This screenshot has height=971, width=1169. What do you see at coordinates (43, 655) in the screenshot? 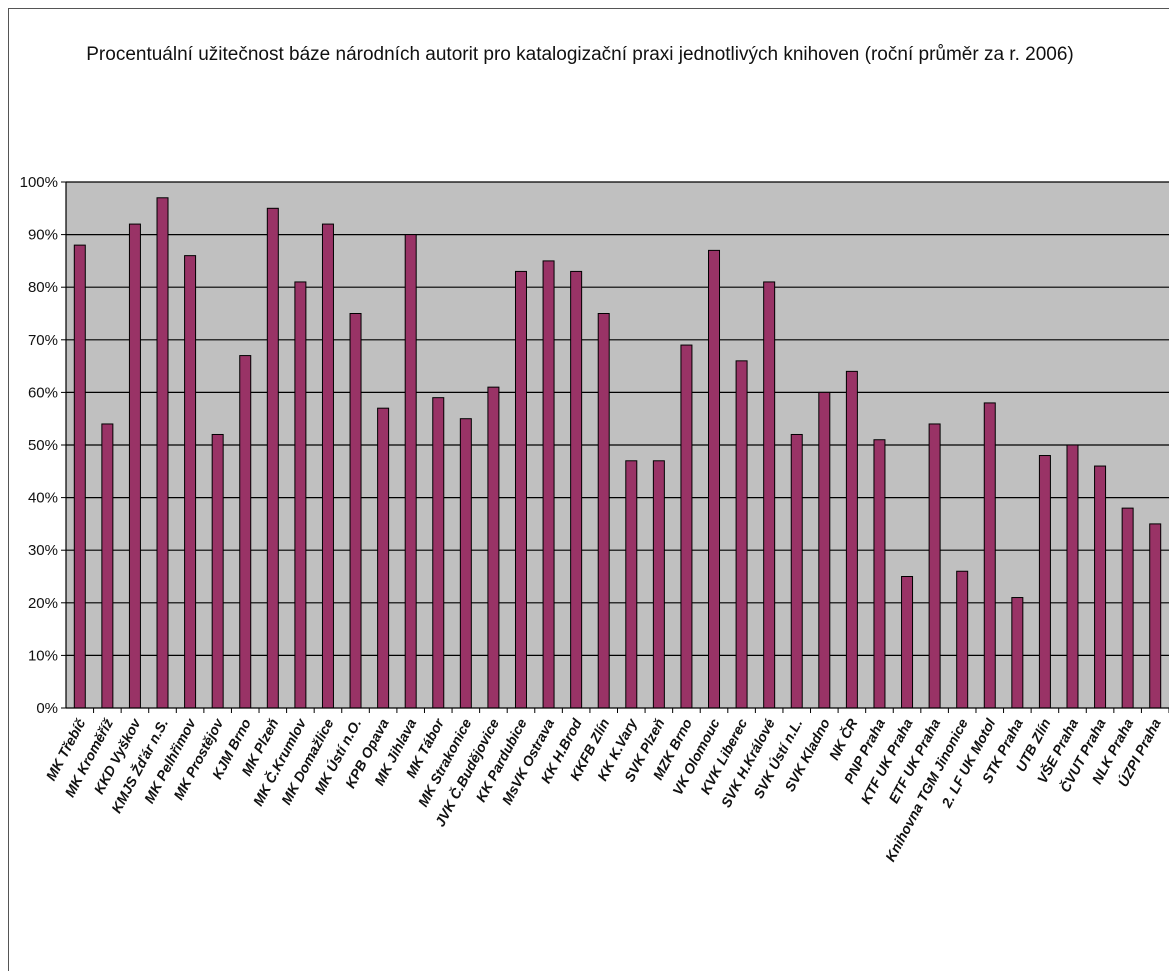
I see `y-tick-label: 10%` at bounding box center [43, 655].